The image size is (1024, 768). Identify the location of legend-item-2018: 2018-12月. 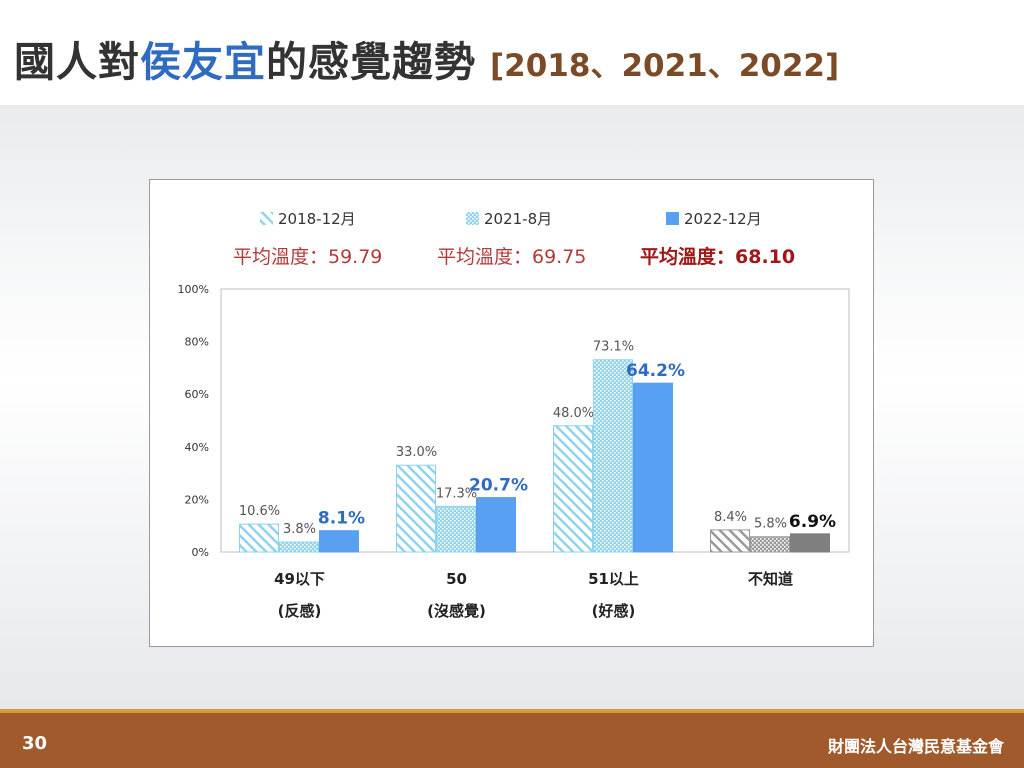
(308, 218).